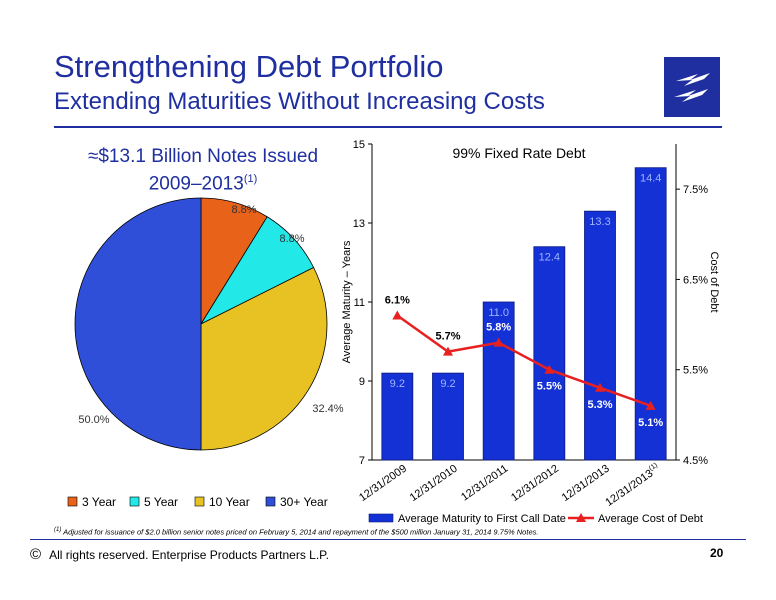 The height and width of the screenshot is (600, 776). What do you see at coordinates (381, 518) in the screenshot?
I see `bar-legend-swatch` at bounding box center [381, 518].